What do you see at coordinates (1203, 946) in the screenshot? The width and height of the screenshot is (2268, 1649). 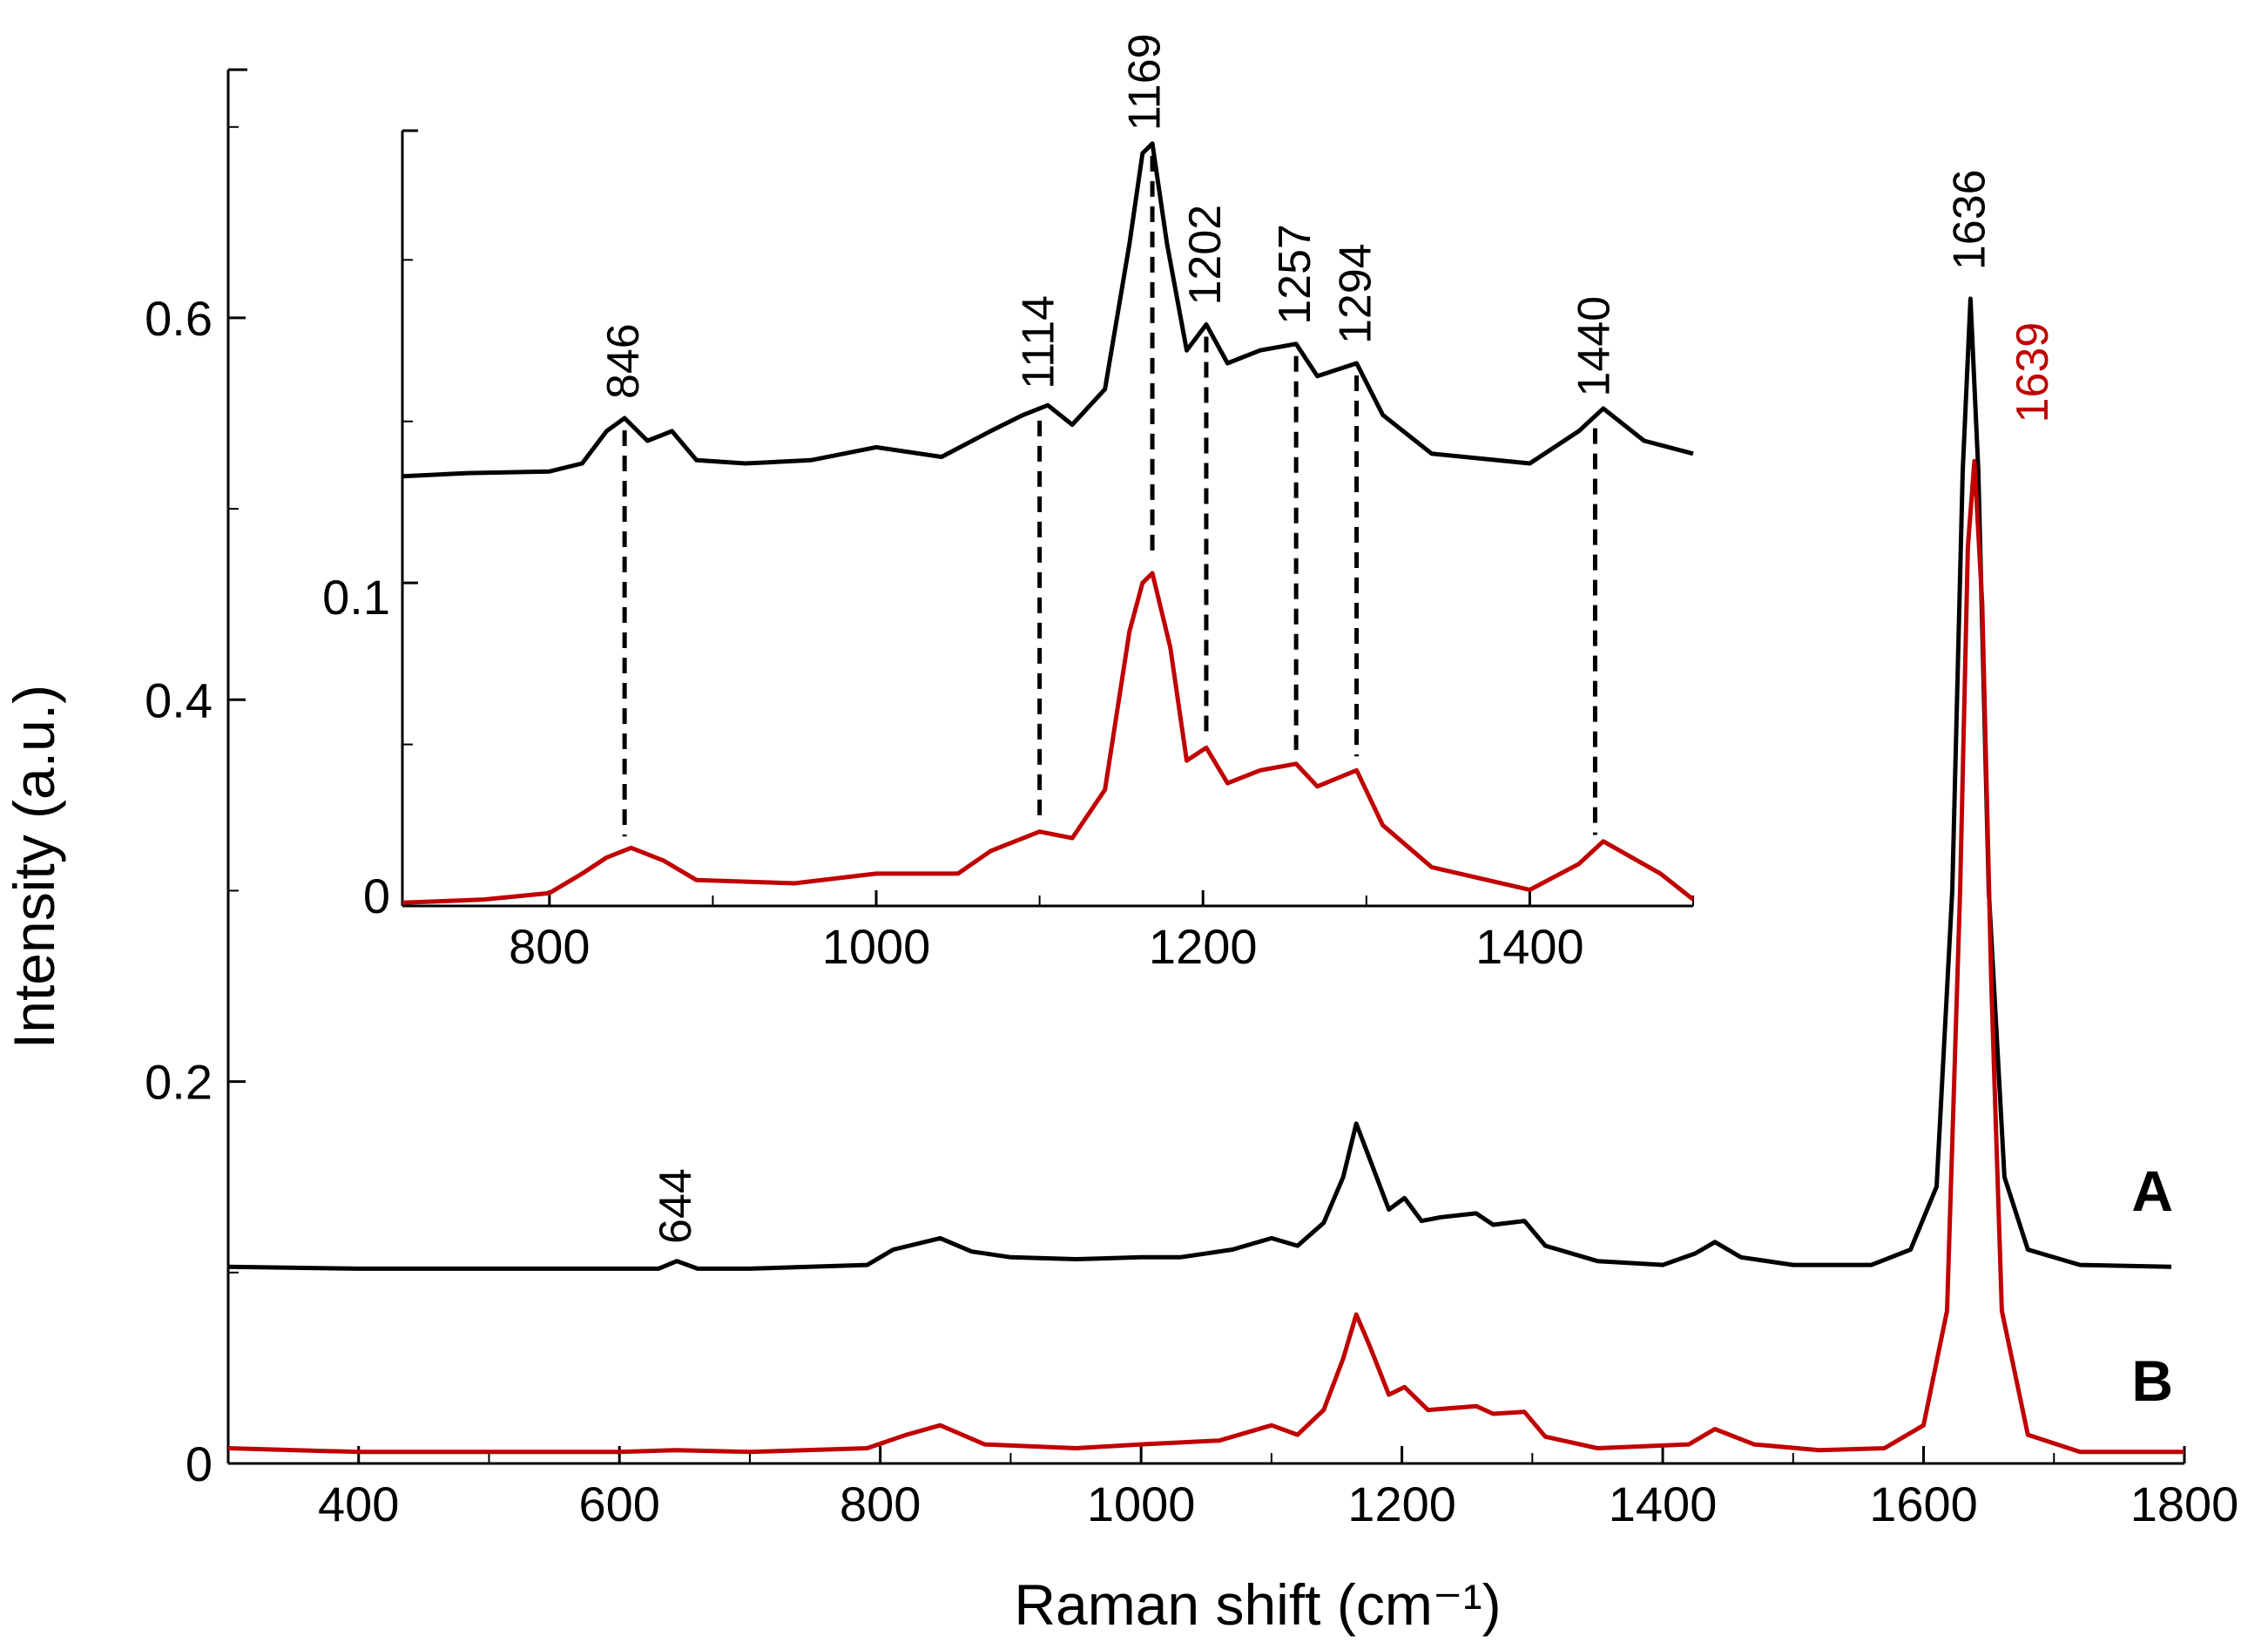 I see `inset-x-tick-label: 1200` at bounding box center [1203, 946].